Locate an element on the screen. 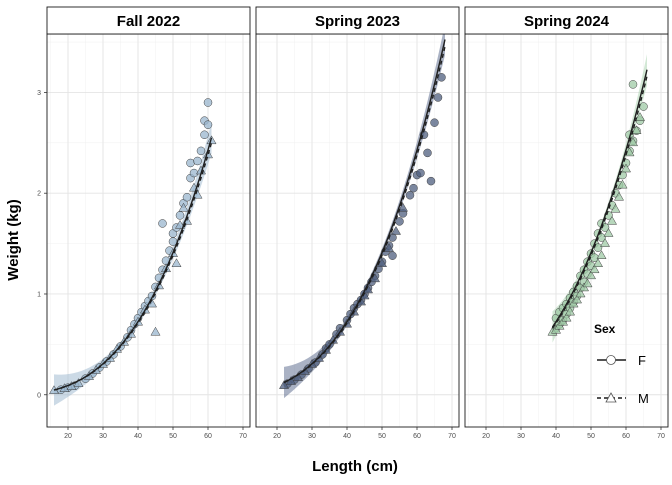 The height and width of the screenshot is (485, 672). y-axis-title: Weight (kg) is located at coordinates (13, 239).